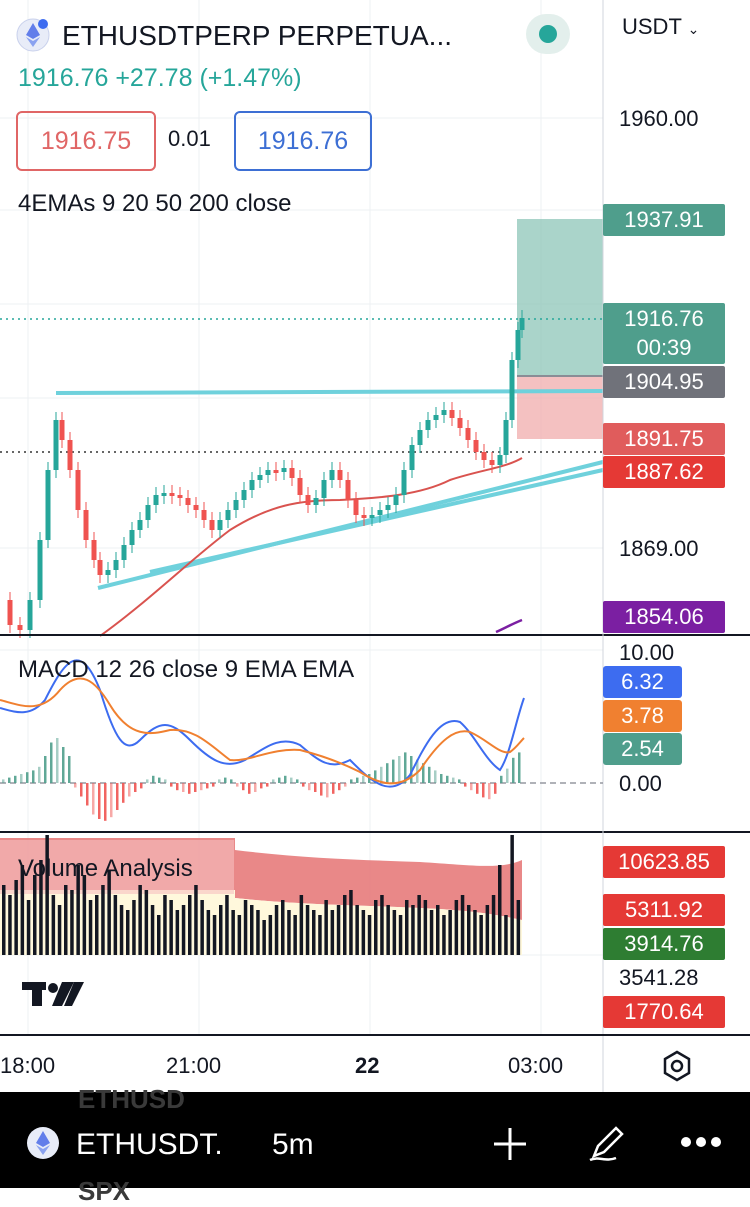  What do you see at coordinates (510, 1144) in the screenshot?
I see `plus-icon` at bounding box center [510, 1144].